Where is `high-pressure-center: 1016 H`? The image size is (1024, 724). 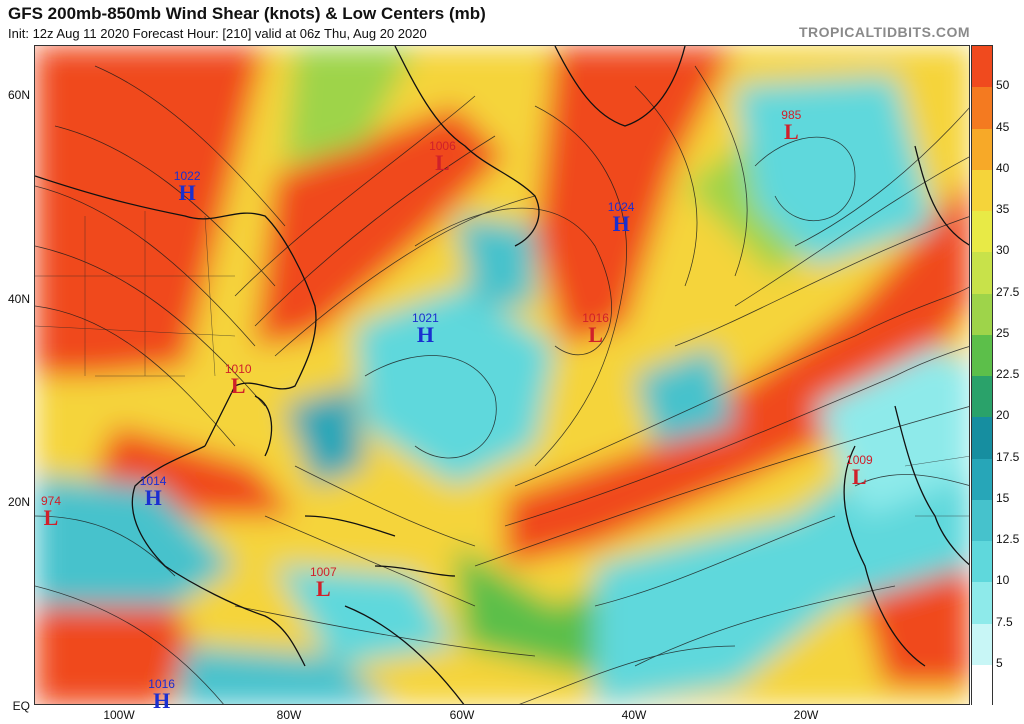
high-pressure-center: 1016 H is located at coordinates (162, 695).